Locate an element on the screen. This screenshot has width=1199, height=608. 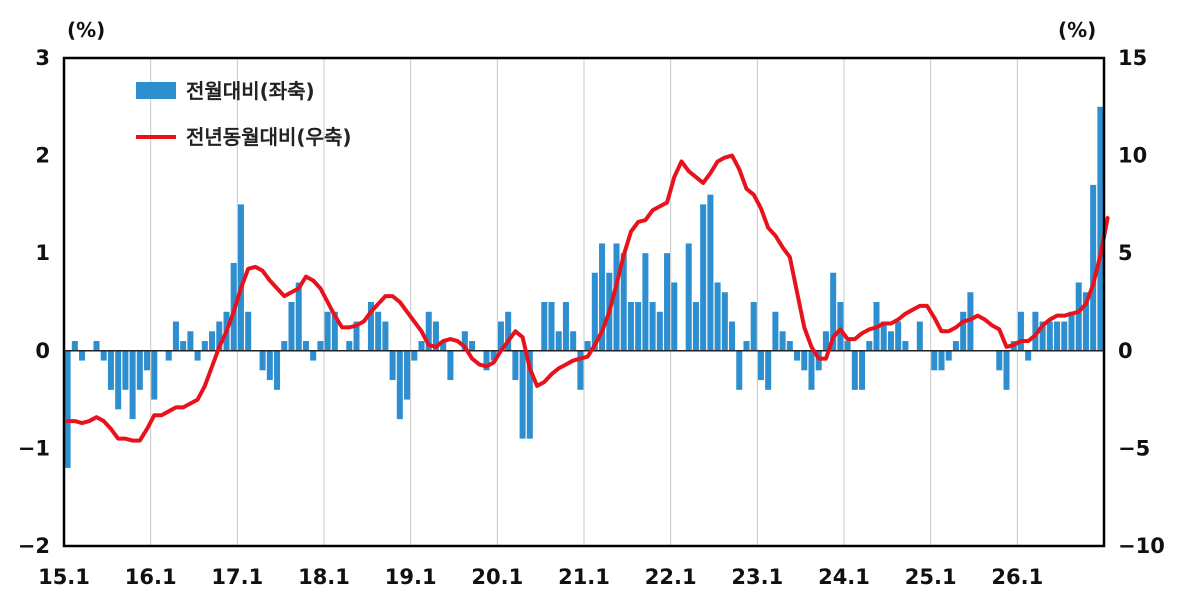
left-tick-label: −1 is located at coordinates (34, 448).